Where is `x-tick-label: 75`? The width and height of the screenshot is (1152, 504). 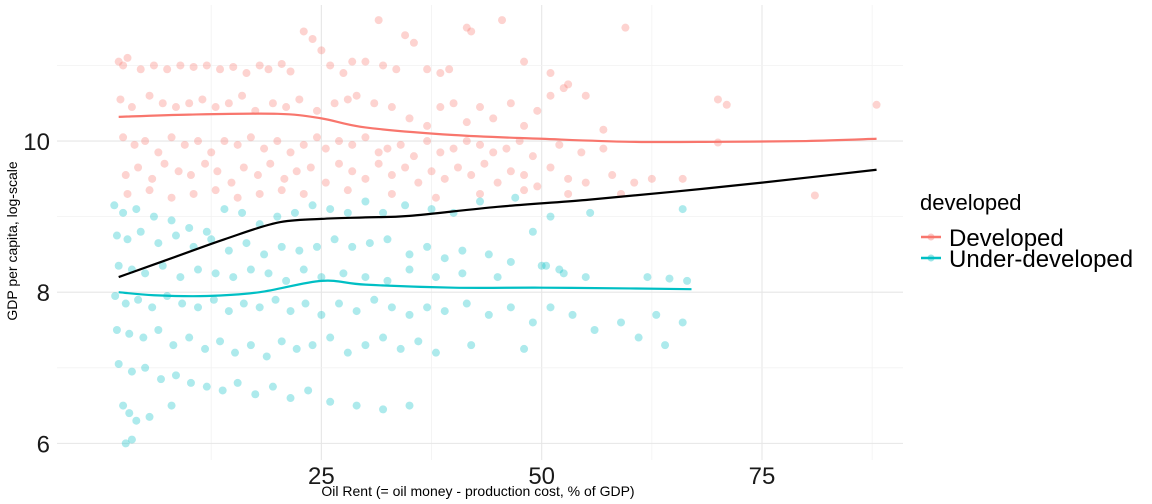 x-tick-label: 75 is located at coordinates (762, 476).